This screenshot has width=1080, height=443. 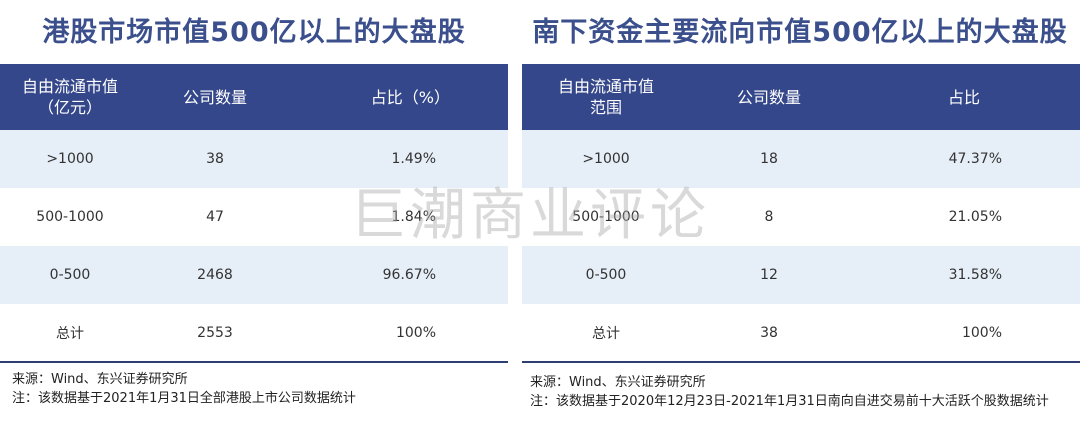 What do you see at coordinates (975, 159) in the screenshot?
I see `table-cell: 47.37%` at bounding box center [975, 159].